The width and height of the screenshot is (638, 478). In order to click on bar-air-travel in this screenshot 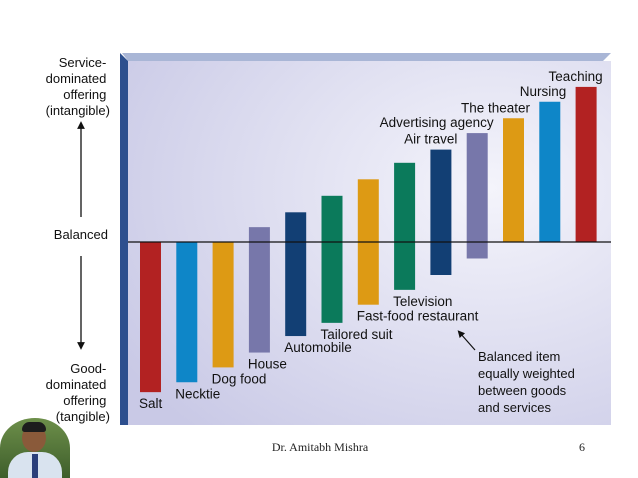, I will do `click(441, 212)`.